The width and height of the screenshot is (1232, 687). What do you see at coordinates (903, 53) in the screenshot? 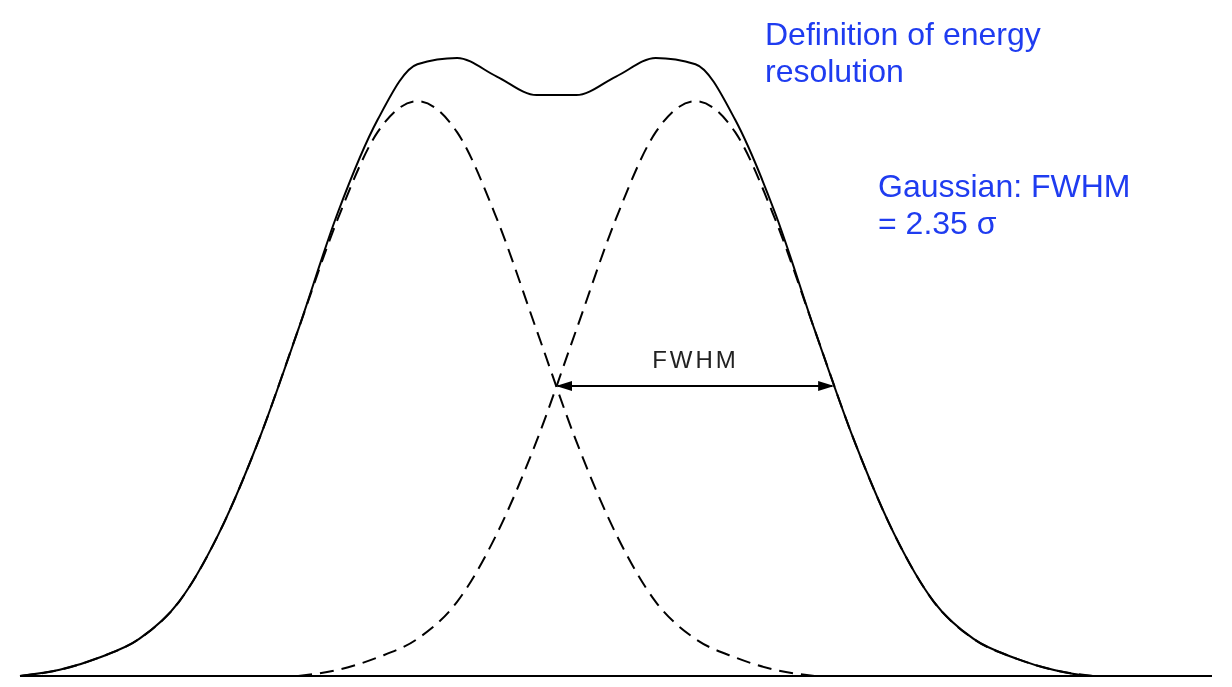
I see `chart-title: Definition of energy resolution` at bounding box center [903, 53].